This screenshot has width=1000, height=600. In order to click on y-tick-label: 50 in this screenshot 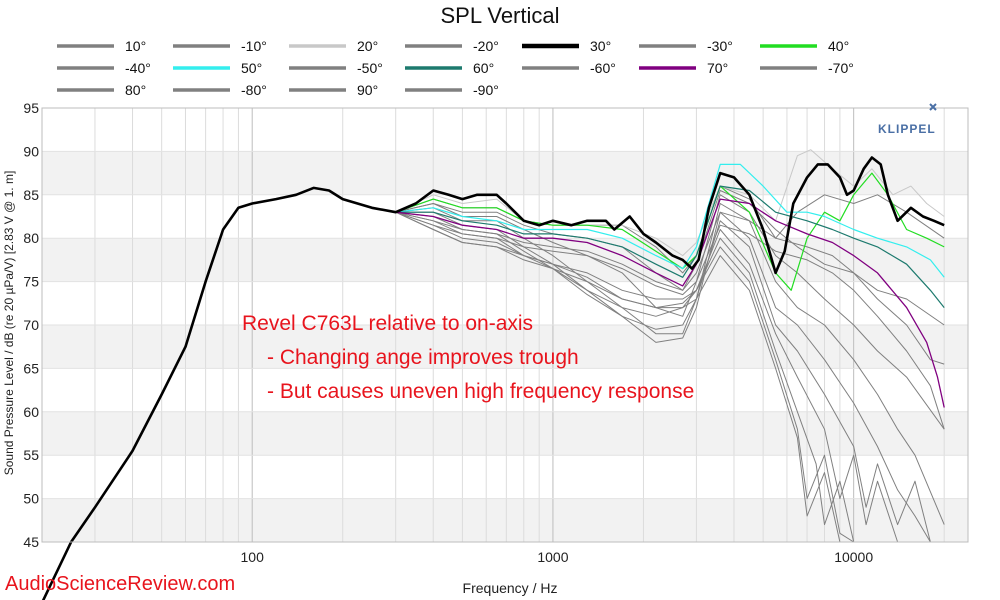, I will do `click(31, 499)`.